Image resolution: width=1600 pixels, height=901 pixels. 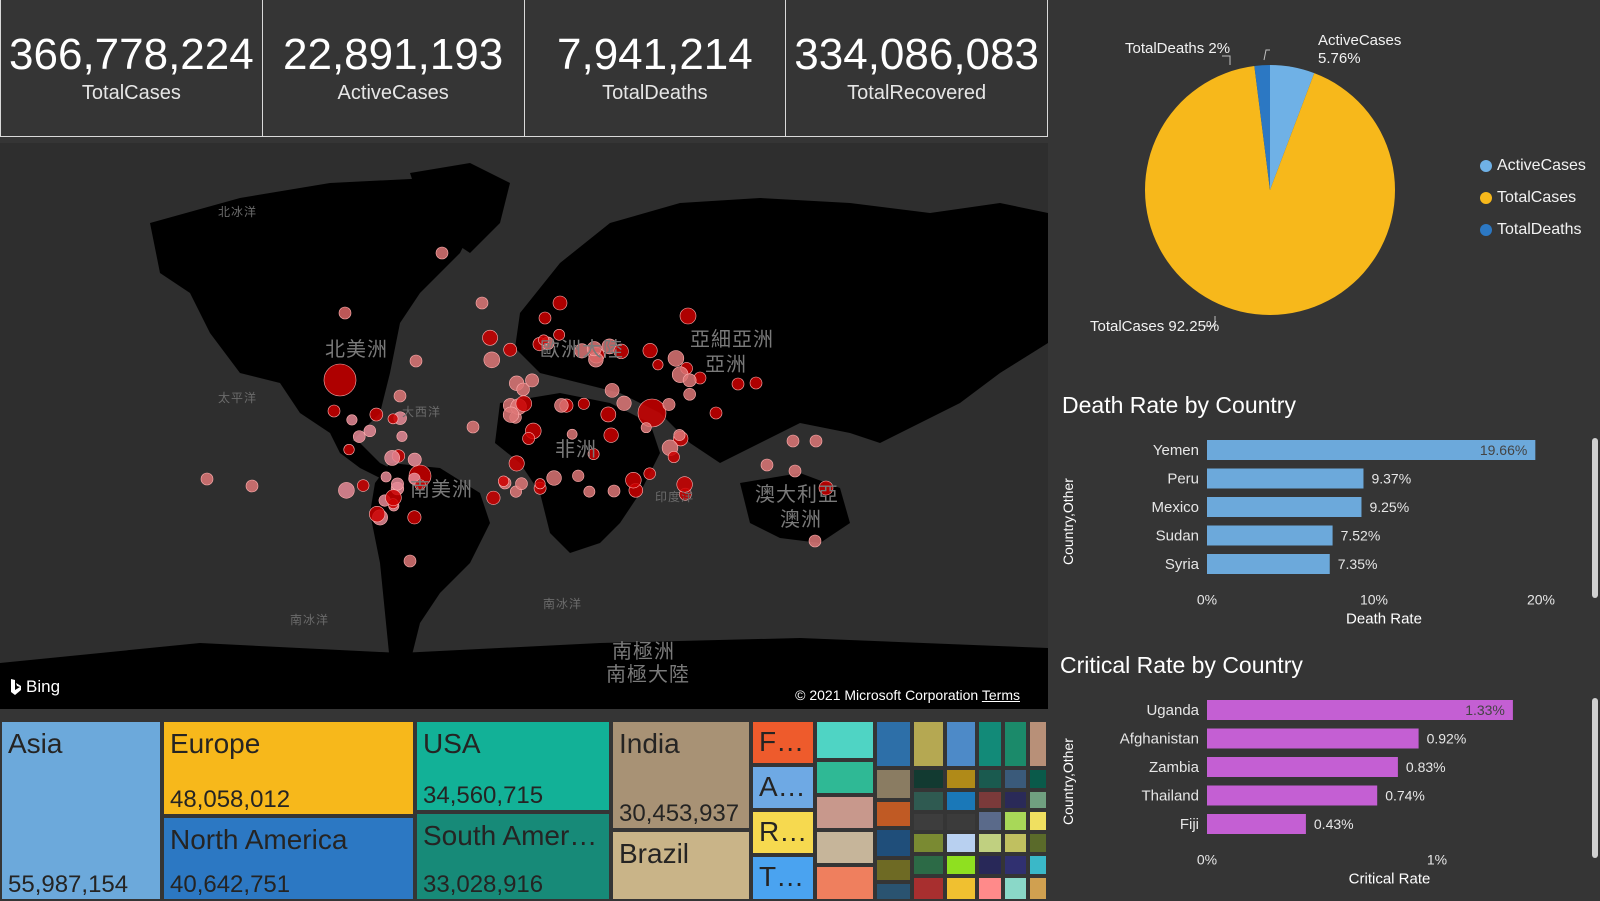 What do you see at coordinates (131, 68) in the screenshot?
I see `kpi-card-total-cases: 366,778,224 TotalCases` at bounding box center [131, 68].